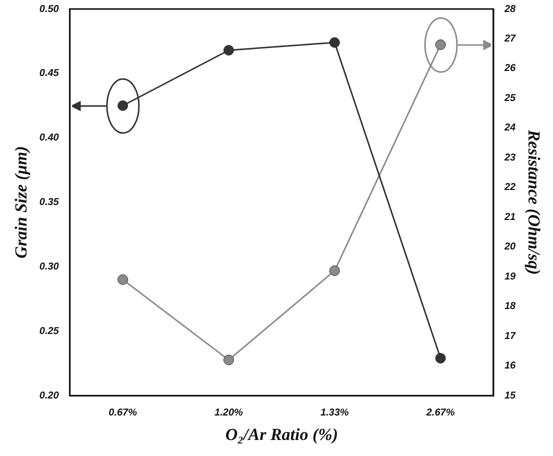 The image size is (553, 456). I want to click on y2-tick-label: 23, so click(509, 158).